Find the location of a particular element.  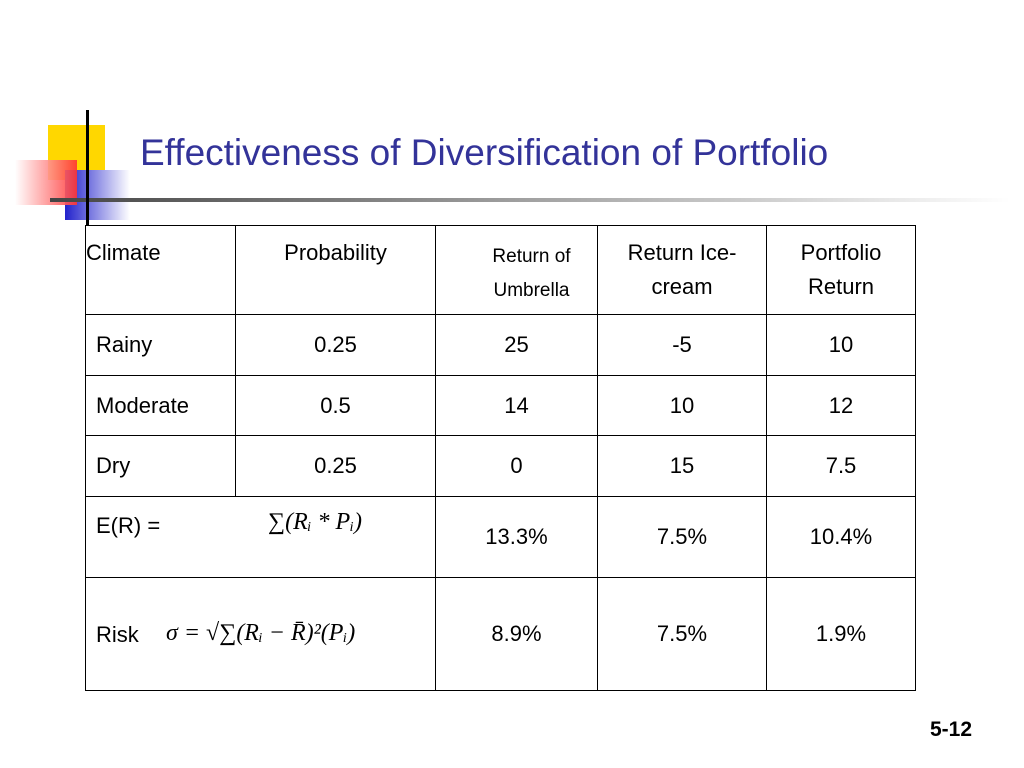

cell: 14 is located at coordinates (516, 405).